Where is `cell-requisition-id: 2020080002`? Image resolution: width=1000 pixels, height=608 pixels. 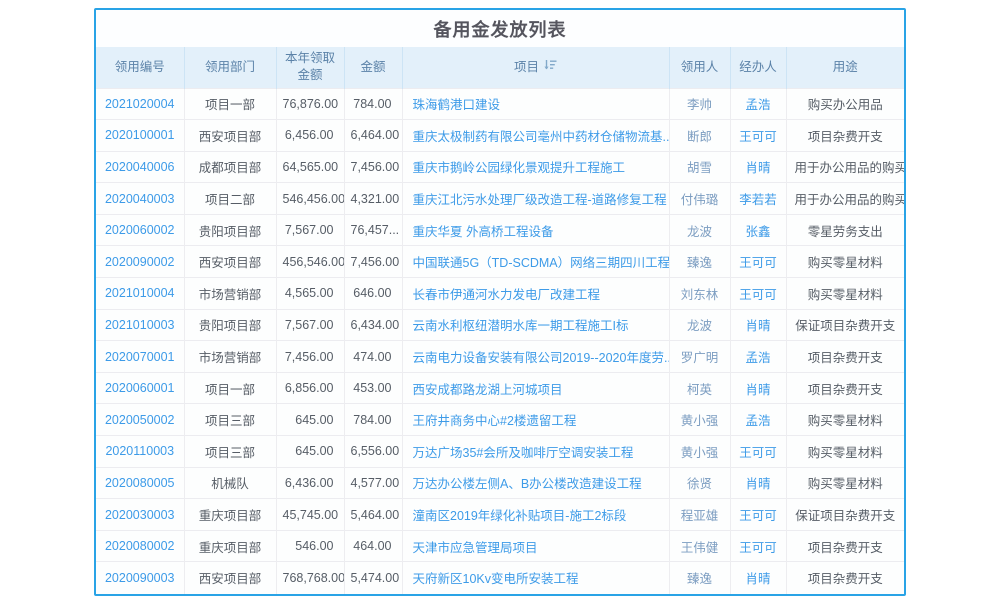
cell-requisition-id: 2020080002 is located at coordinates (140, 545).